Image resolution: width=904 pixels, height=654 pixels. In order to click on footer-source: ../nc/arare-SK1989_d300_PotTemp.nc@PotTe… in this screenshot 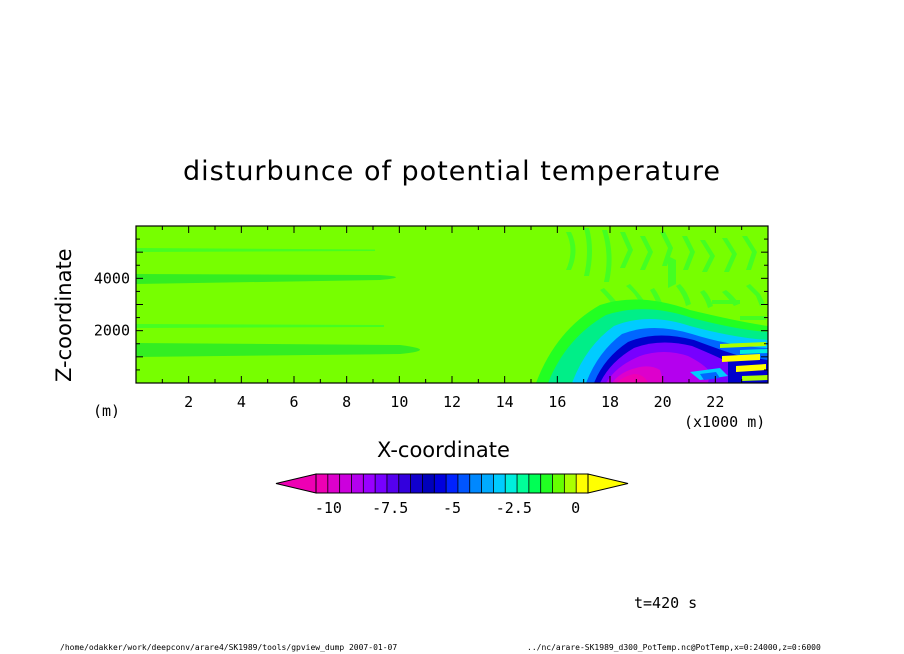, I will do `click(674, 647)`.